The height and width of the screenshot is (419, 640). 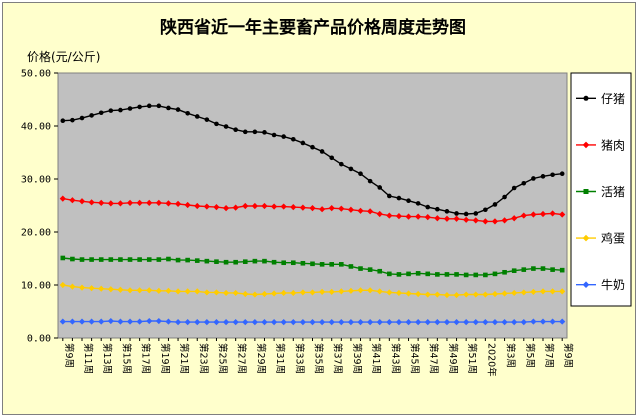 What do you see at coordinates (511, 355) in the screenshot?
I see `x-tick-label: 第3周` at bounding box center [511, 355].